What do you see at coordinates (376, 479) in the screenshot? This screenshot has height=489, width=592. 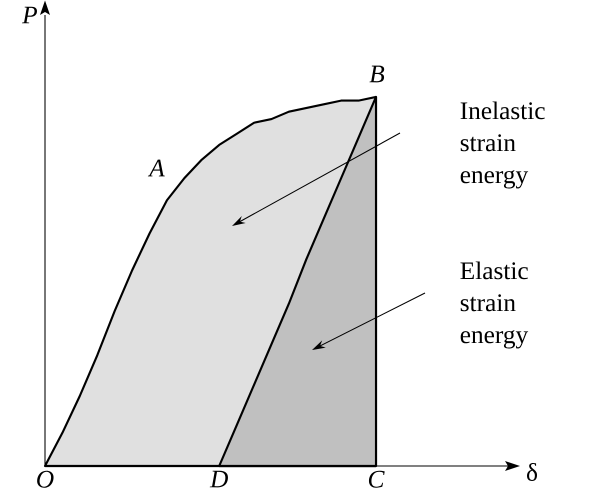 I see `x-tick-label: C` at bounding box center [376, 479].